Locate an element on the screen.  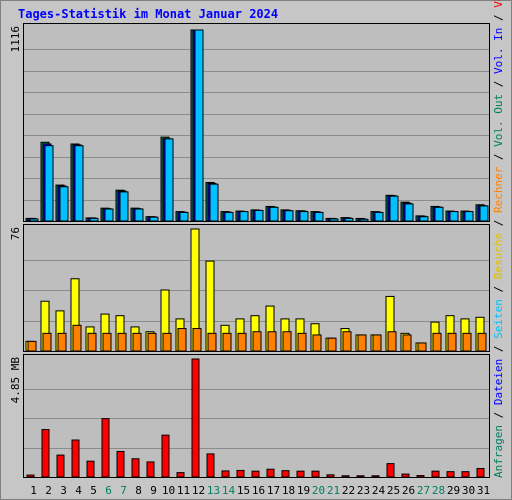
legend-entry-7: / is located at coordinates (498, 223).